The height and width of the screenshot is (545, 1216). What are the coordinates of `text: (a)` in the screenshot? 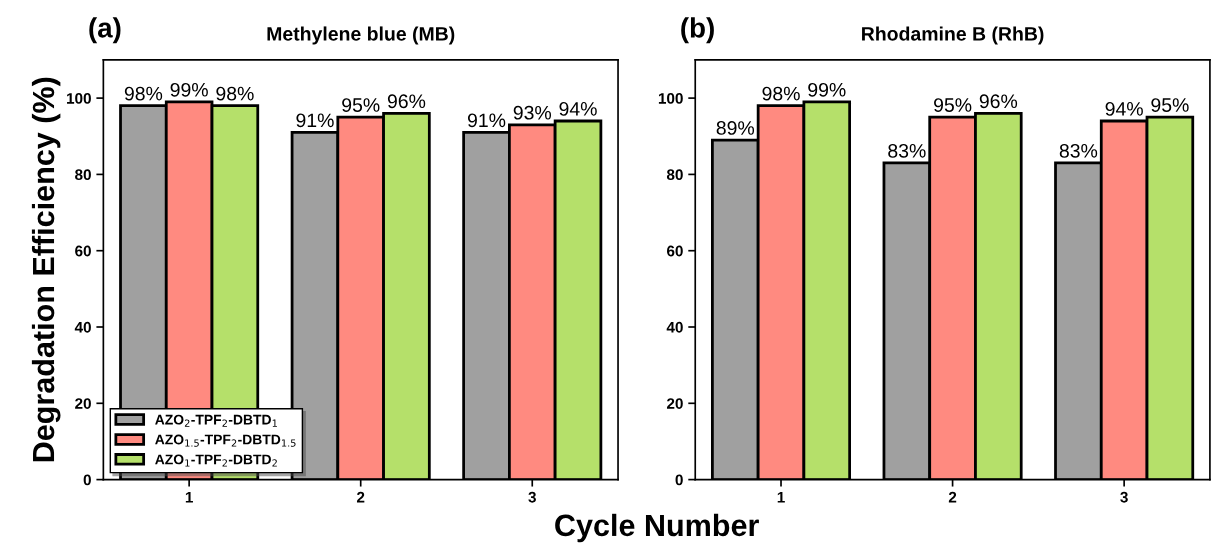 It's located at (105, 30).